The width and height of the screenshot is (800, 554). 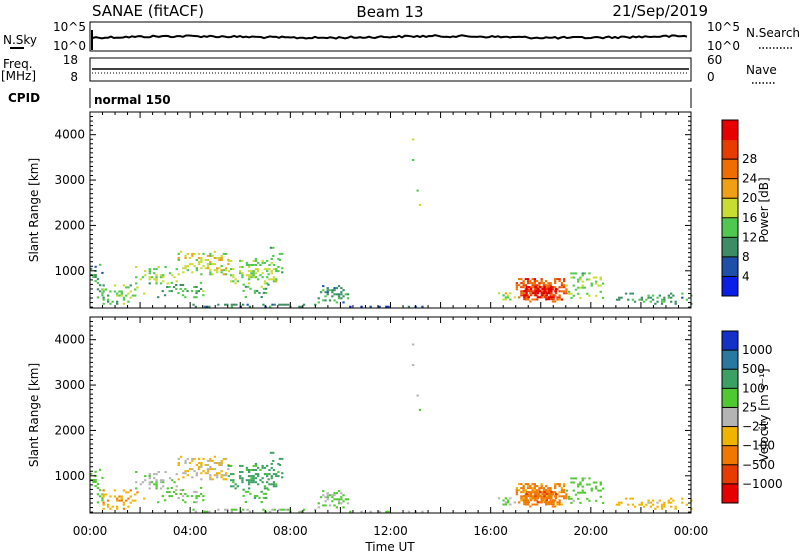 What do you see at coordinates (69, 180) in the screenshot?
I see `power-y-tick-label: 3000` at bounding box center [69, 180].